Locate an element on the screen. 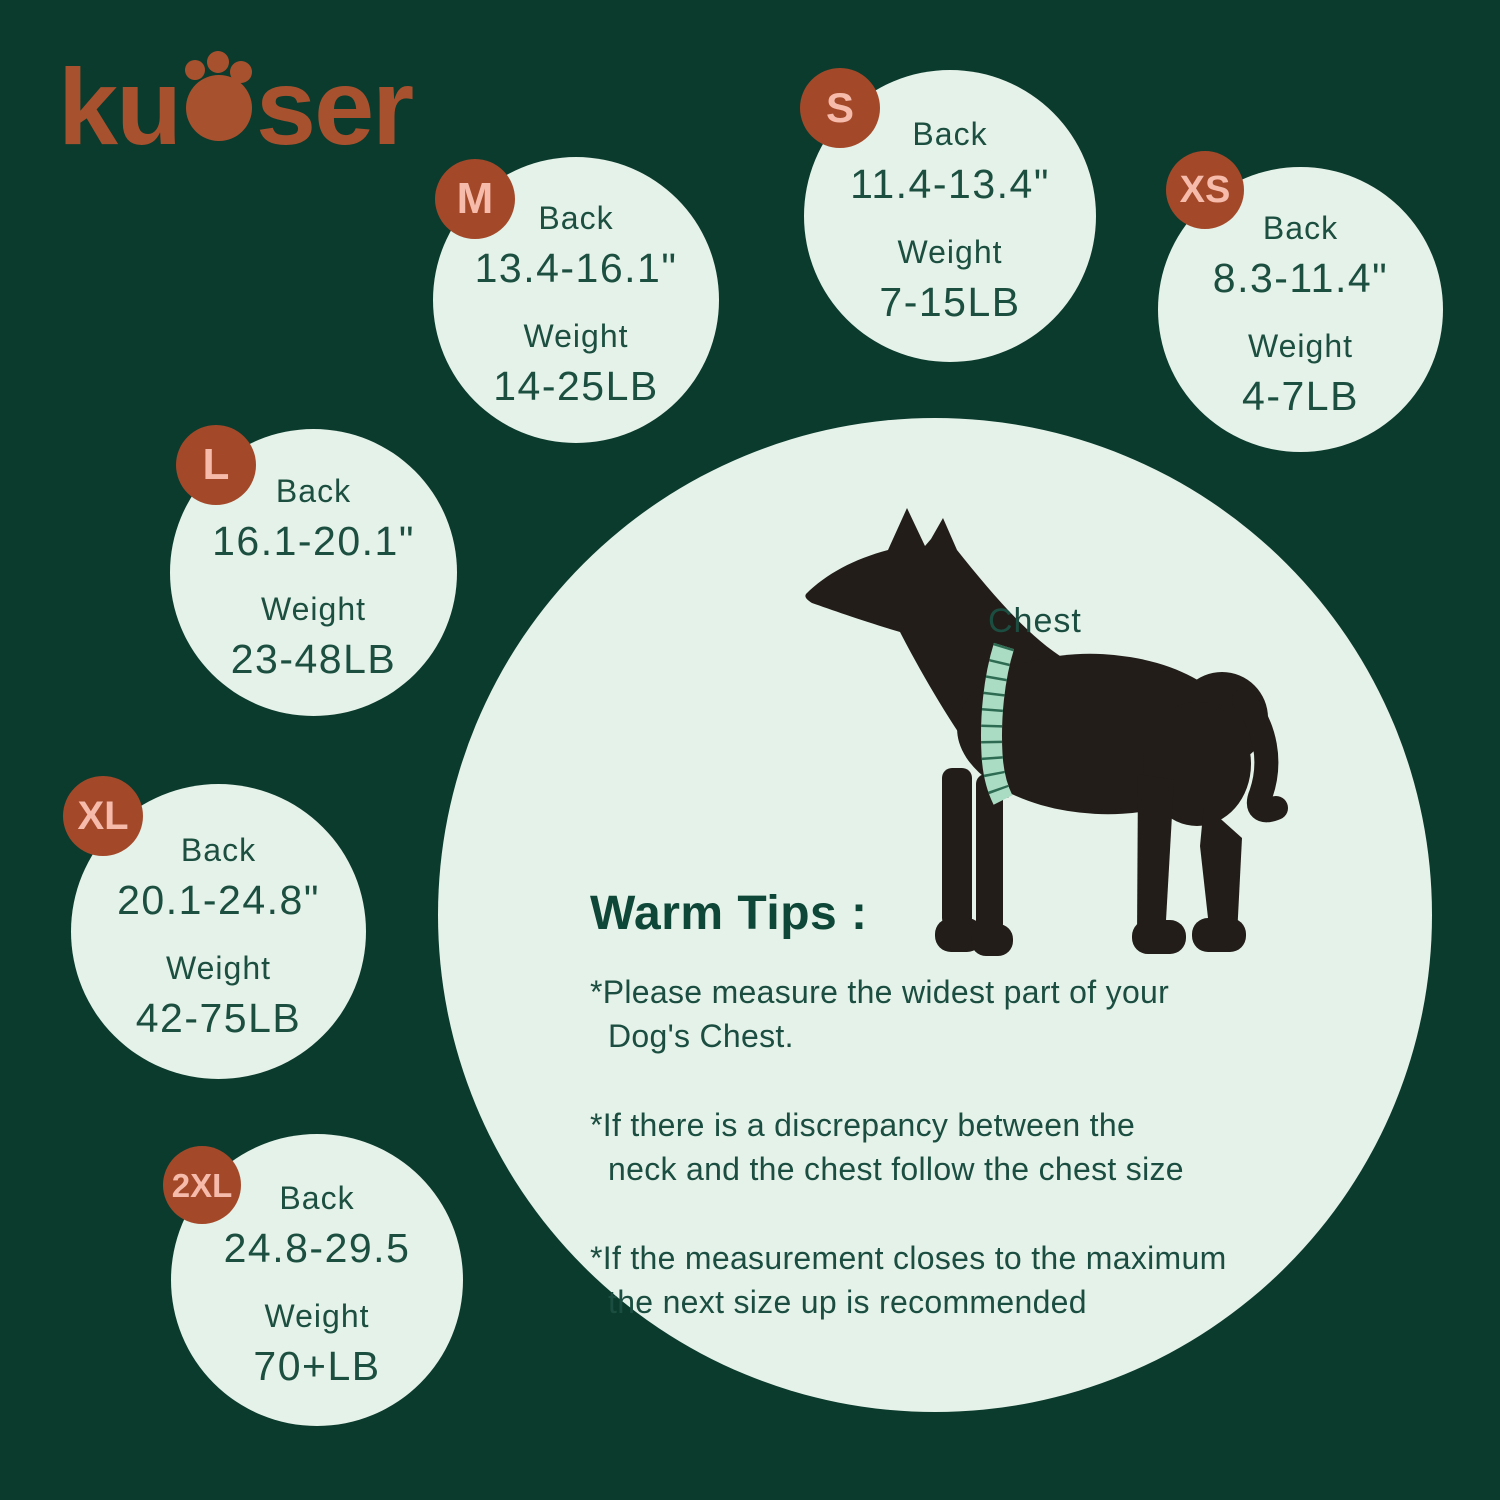 The image size is (1500, 1500). dog-silhouette-diagram: Chest is located at coordinates (1046, 732).